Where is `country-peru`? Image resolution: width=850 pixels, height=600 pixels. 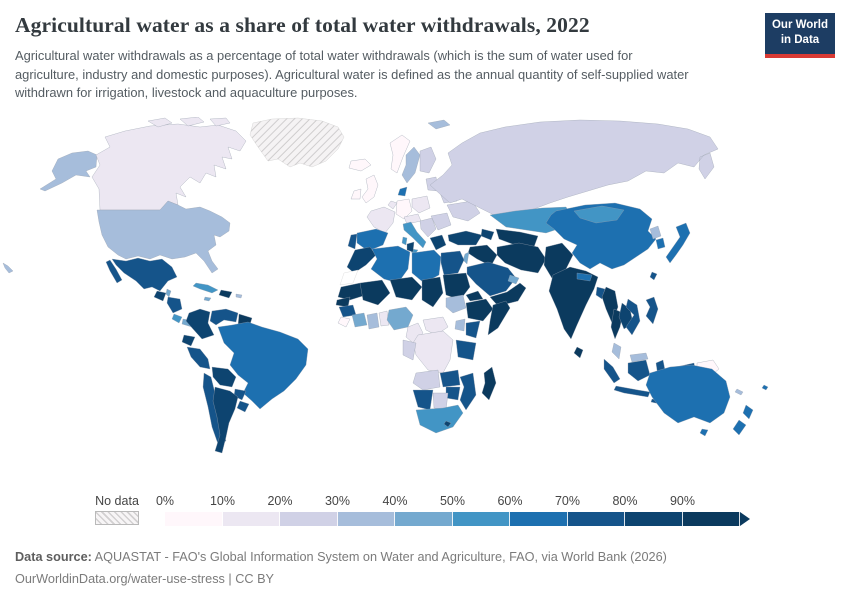 country-peru is located at coordinates (198, 358).